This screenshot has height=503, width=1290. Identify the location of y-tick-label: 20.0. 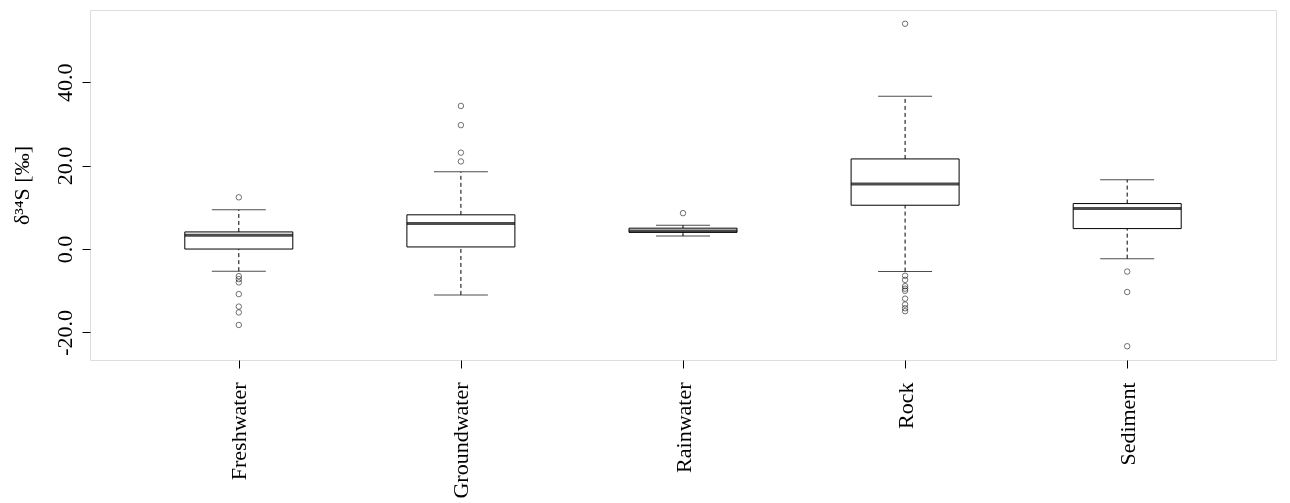
(64, 166).